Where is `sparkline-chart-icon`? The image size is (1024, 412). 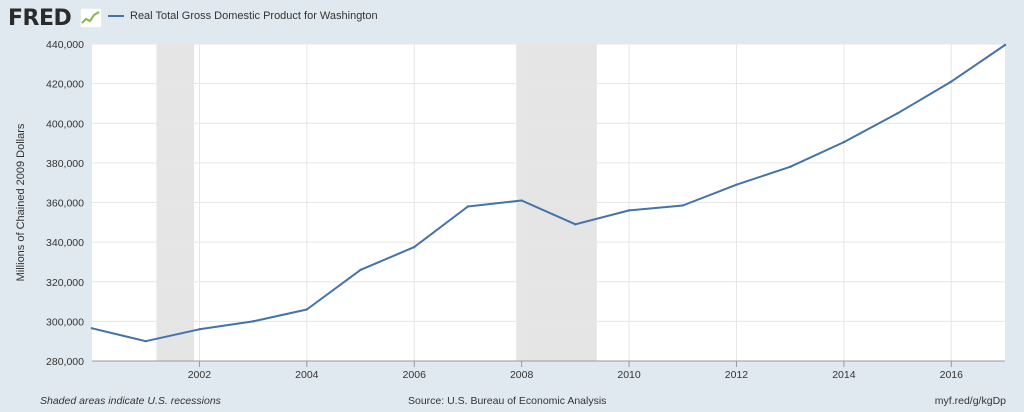
sparkline-chart-icon is located at coordinates (91, 18).